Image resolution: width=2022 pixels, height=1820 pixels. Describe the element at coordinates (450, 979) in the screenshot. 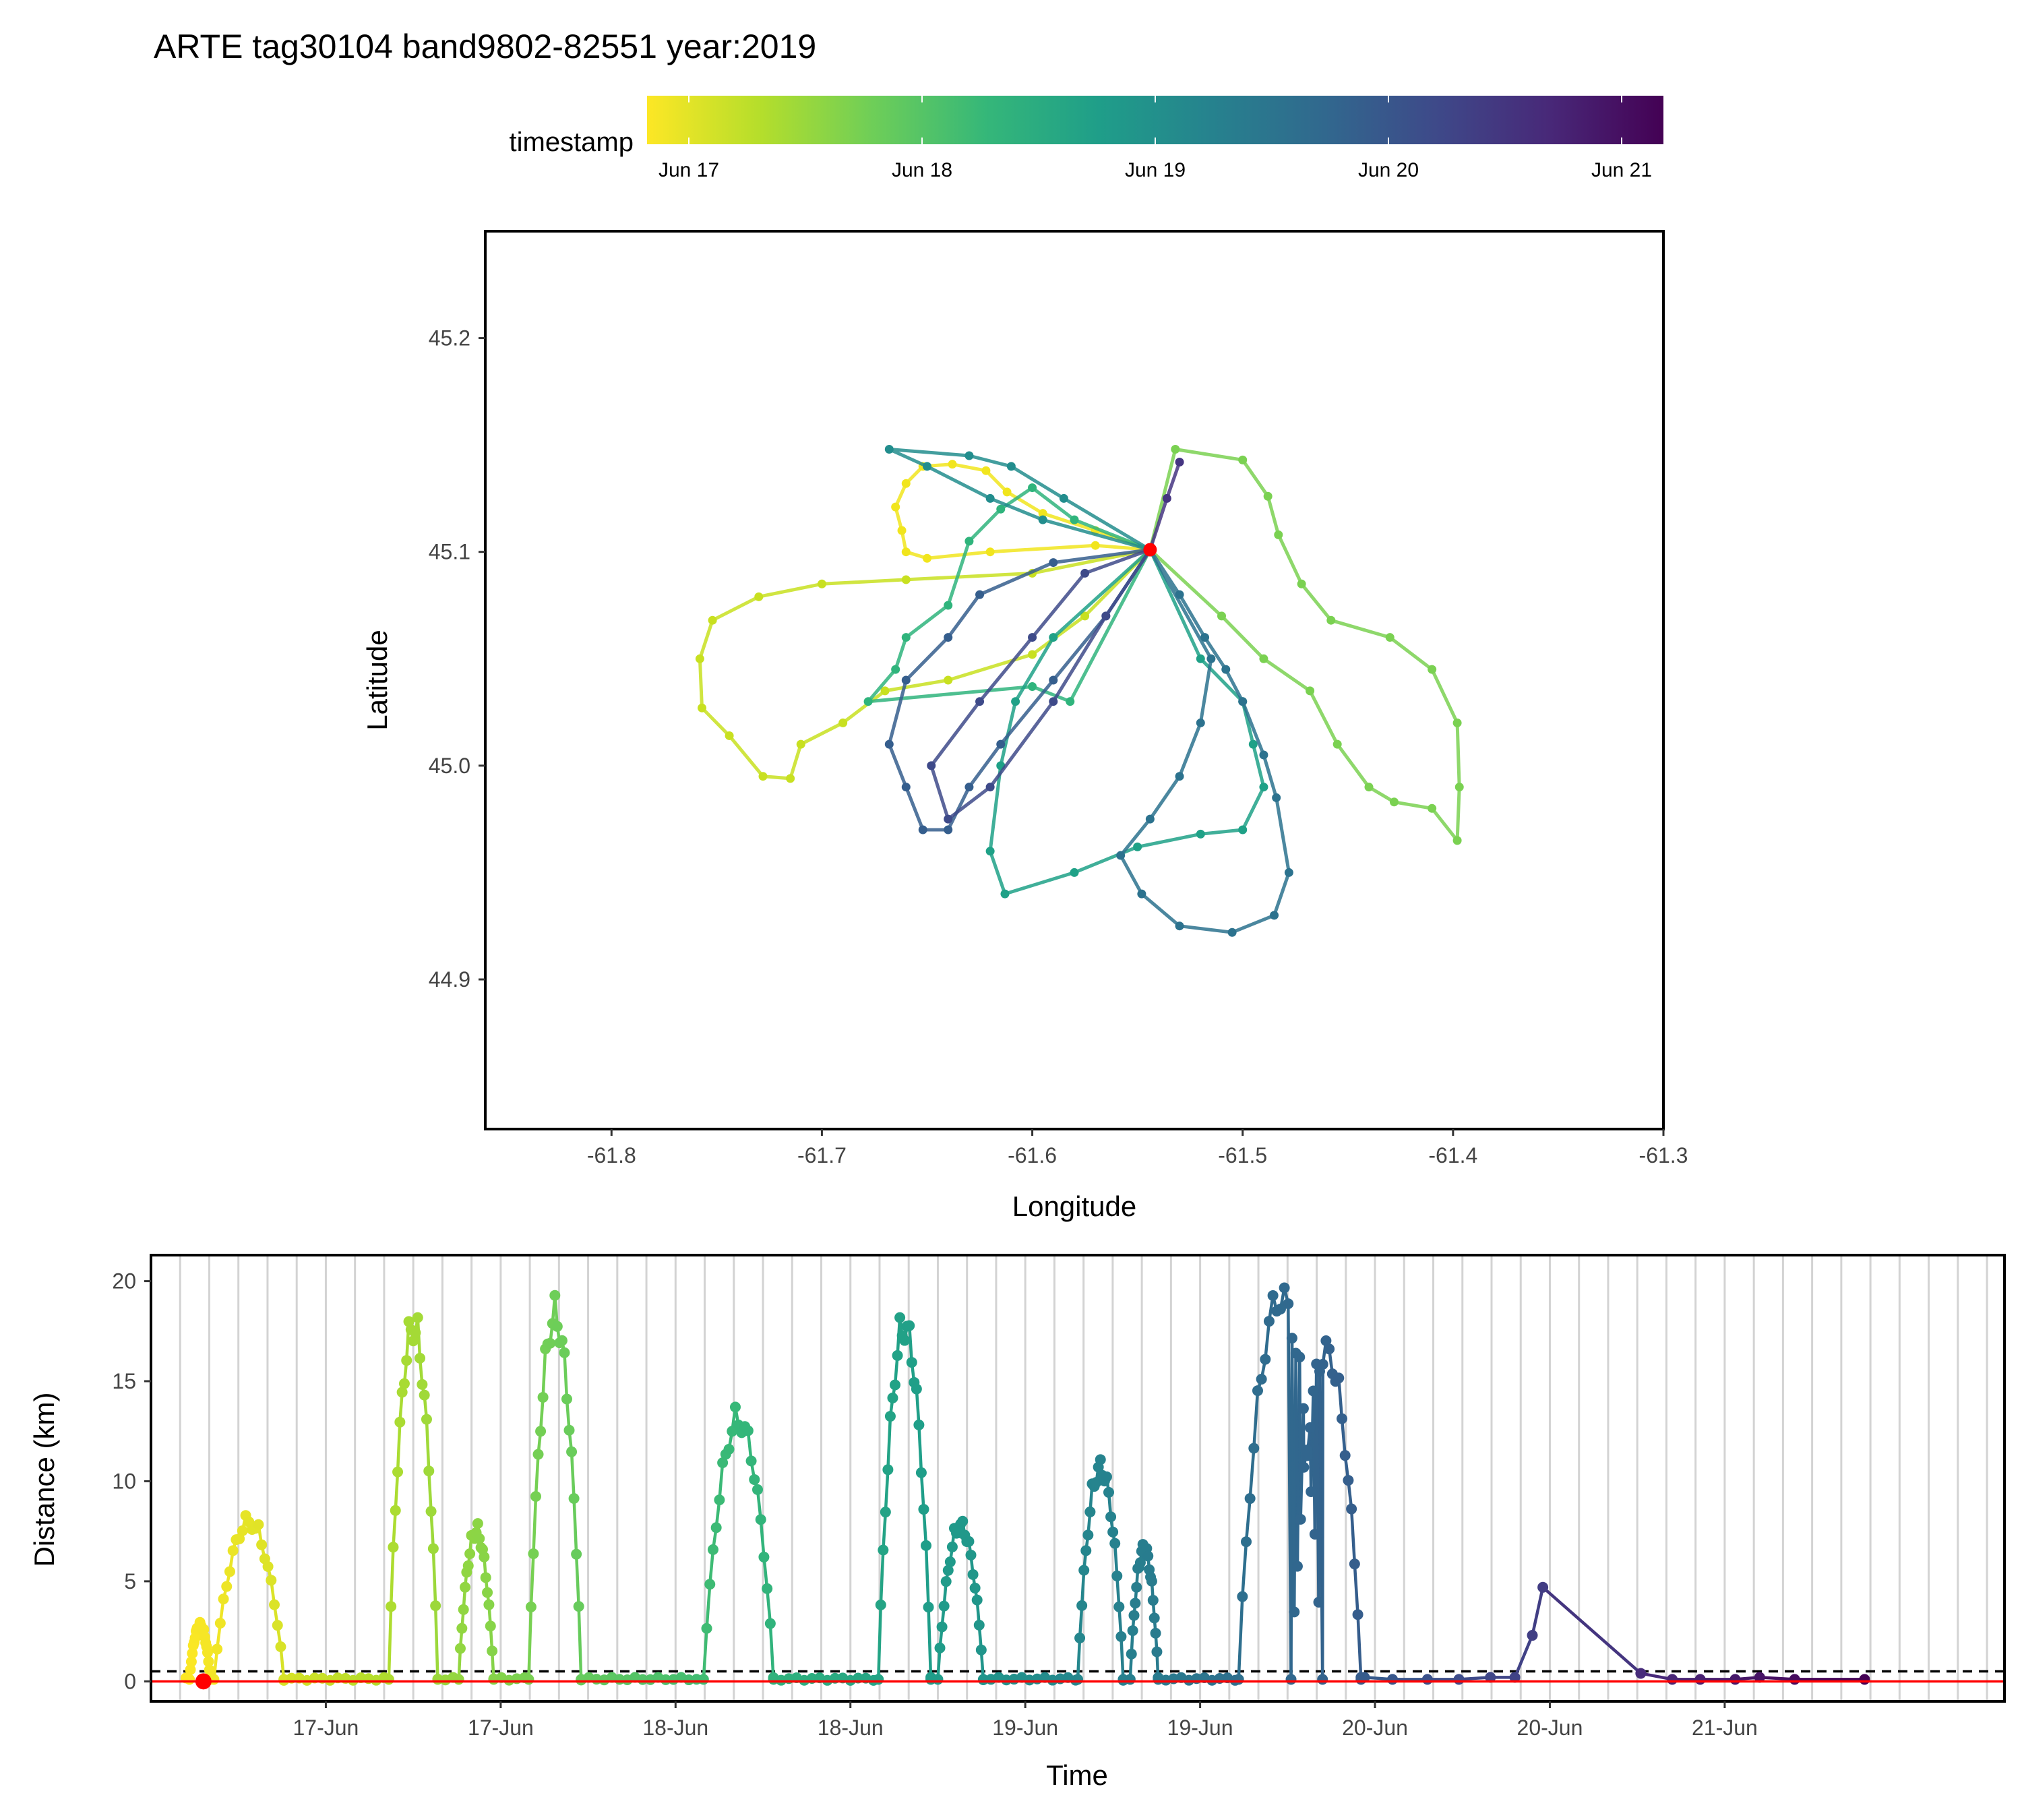

I see `map-y-tick-label: 44.9` at that location.